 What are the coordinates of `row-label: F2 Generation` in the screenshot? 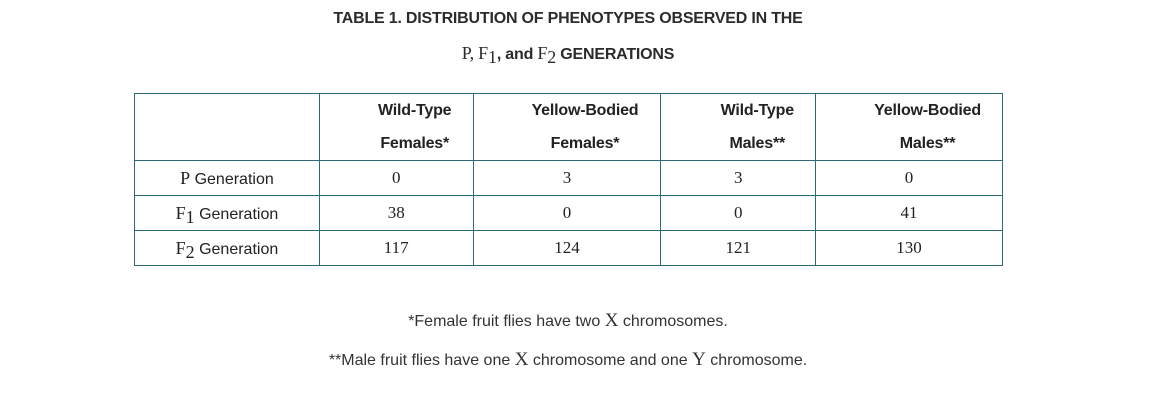 It's located at (227, 248).